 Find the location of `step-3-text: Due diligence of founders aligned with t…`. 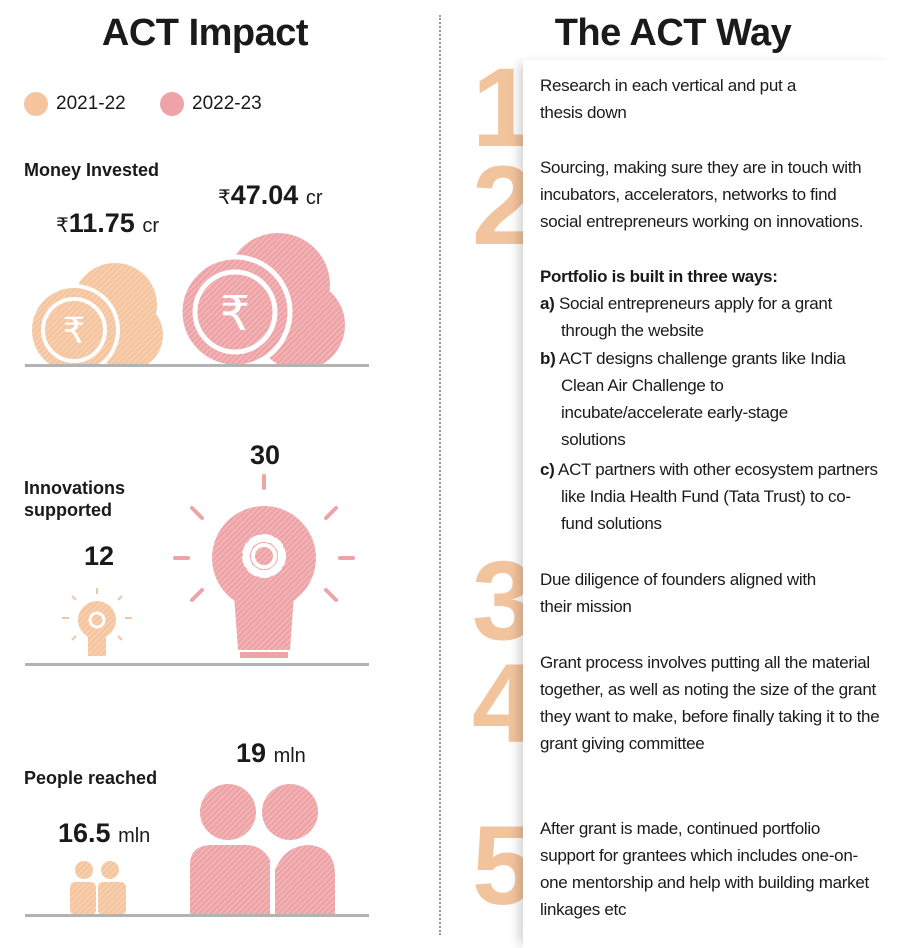

step-3-text: Due diligence of founders aligned with t… is located at coordinates (678, 593).